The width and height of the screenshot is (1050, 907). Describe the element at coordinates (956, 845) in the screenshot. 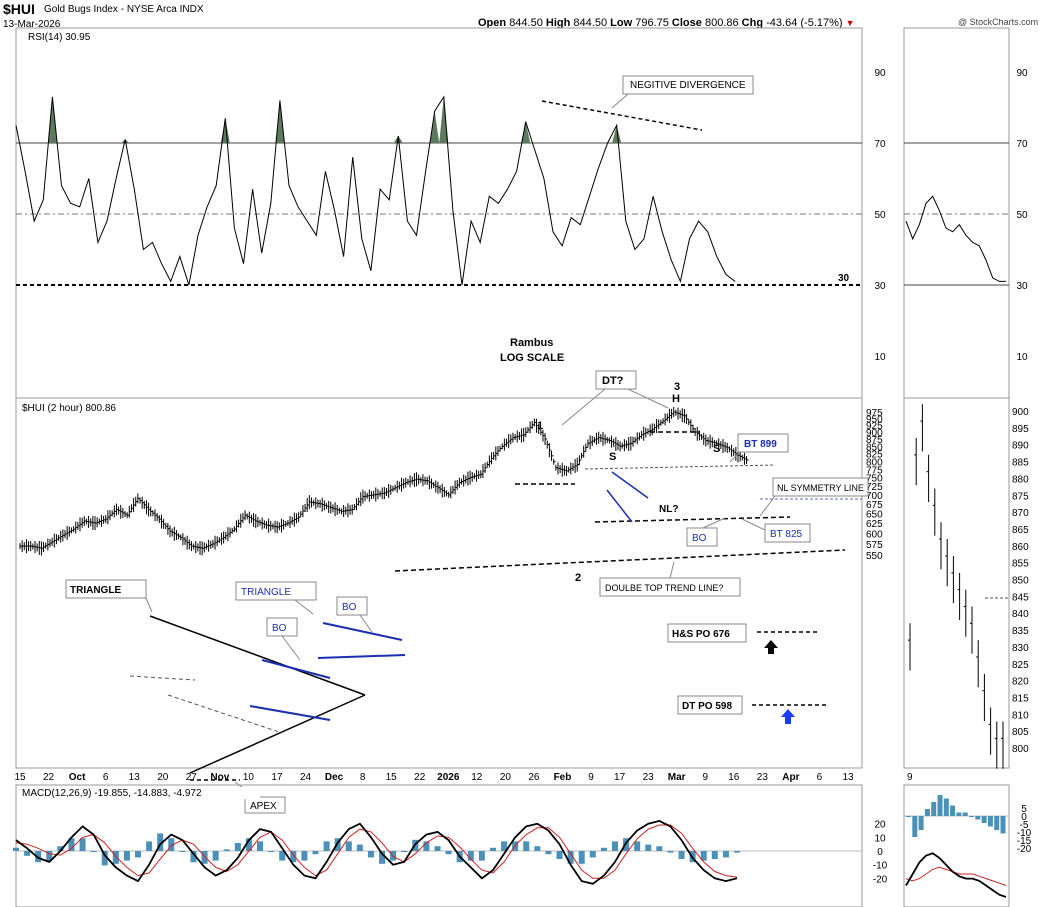

I see `macd-inset-frame` at that location.